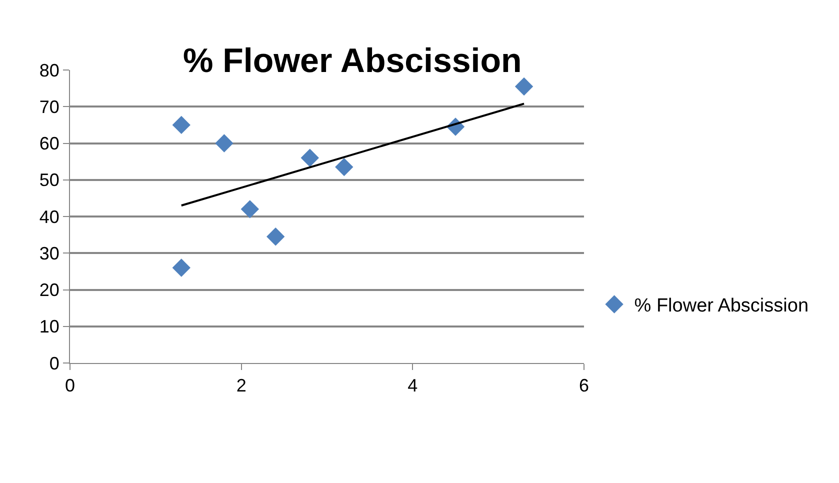 The width and height of the screenshot is (839, 483). What do you see at coordinates (241, 386) in the screenshot?
I see `x-tick-label: 2` at bounding box center [241, 386].